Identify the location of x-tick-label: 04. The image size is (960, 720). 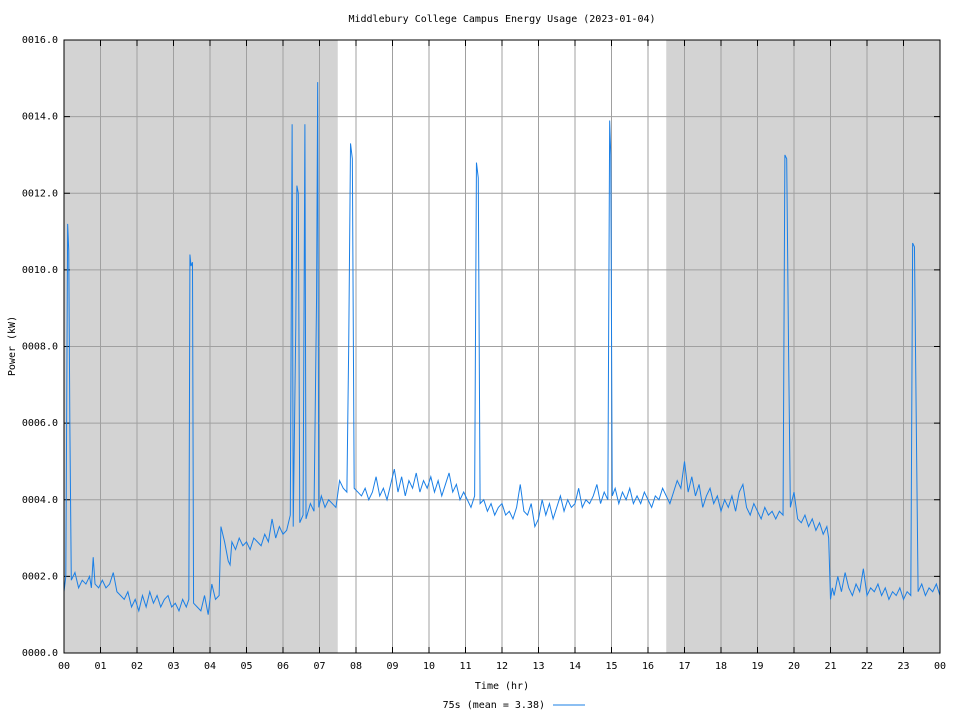
(210, 666).